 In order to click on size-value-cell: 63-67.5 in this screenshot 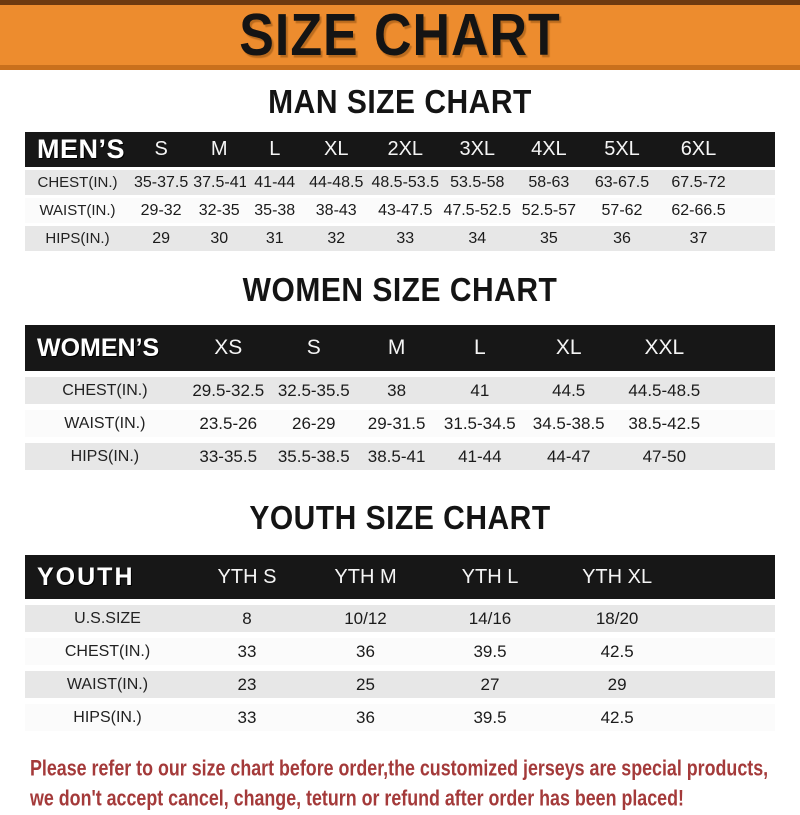, I will do `click(622, 182)`.